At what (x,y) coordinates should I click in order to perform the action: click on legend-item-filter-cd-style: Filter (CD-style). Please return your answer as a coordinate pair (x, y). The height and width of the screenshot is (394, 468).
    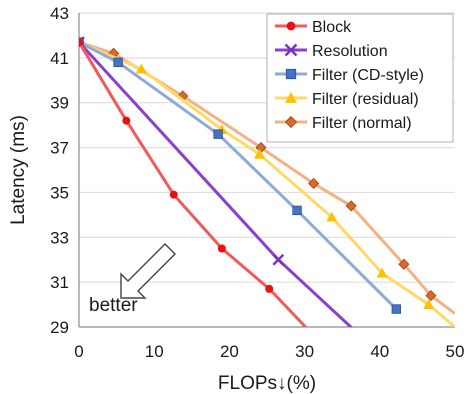
    Looking at the image, I should click on (349, 75).